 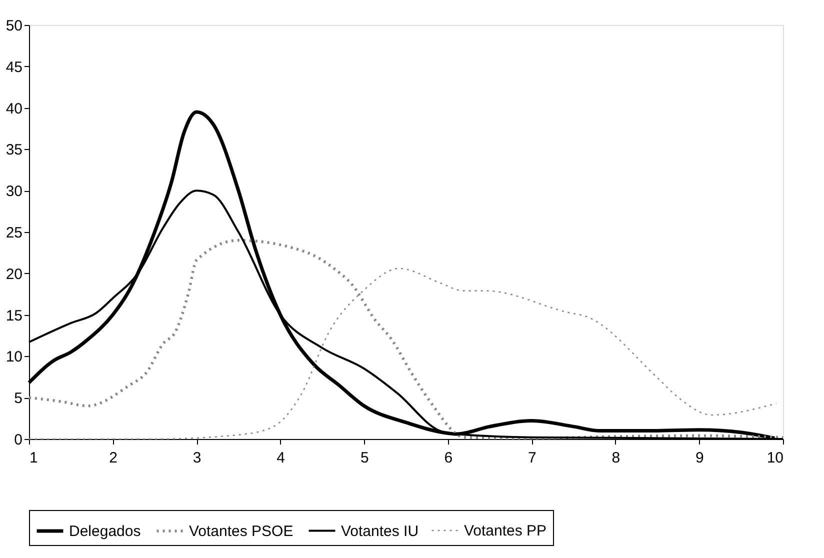 I want to click on y-tick-label: 0, so click(x=18, y=440).